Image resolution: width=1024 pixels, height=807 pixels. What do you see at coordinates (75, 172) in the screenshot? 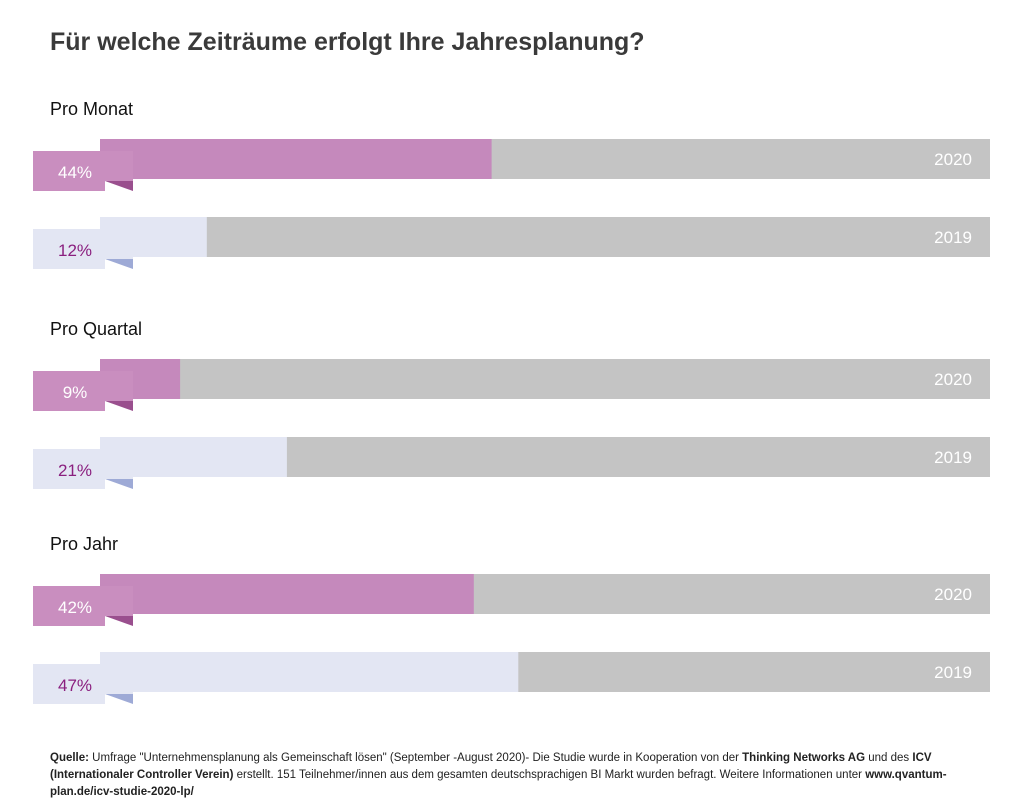
I see `value-label: 44%` at bounding box center [75, 172].